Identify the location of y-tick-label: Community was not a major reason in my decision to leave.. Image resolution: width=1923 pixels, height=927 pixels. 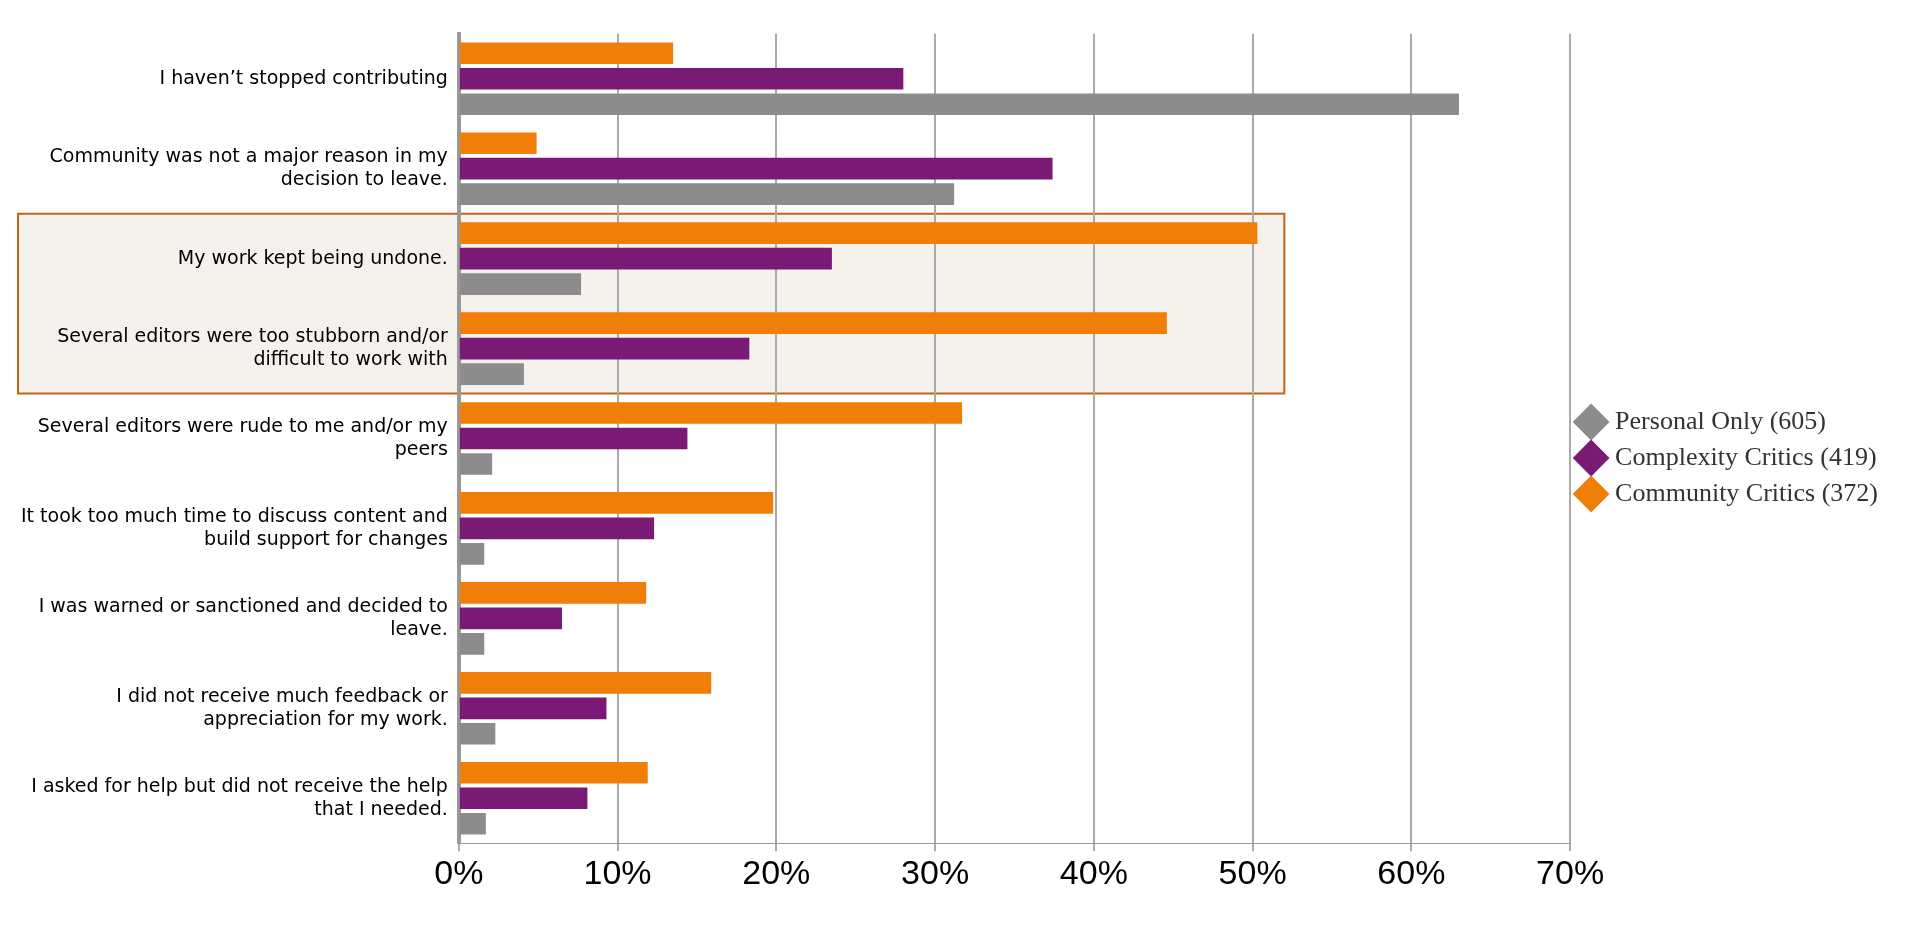
(248, 167).